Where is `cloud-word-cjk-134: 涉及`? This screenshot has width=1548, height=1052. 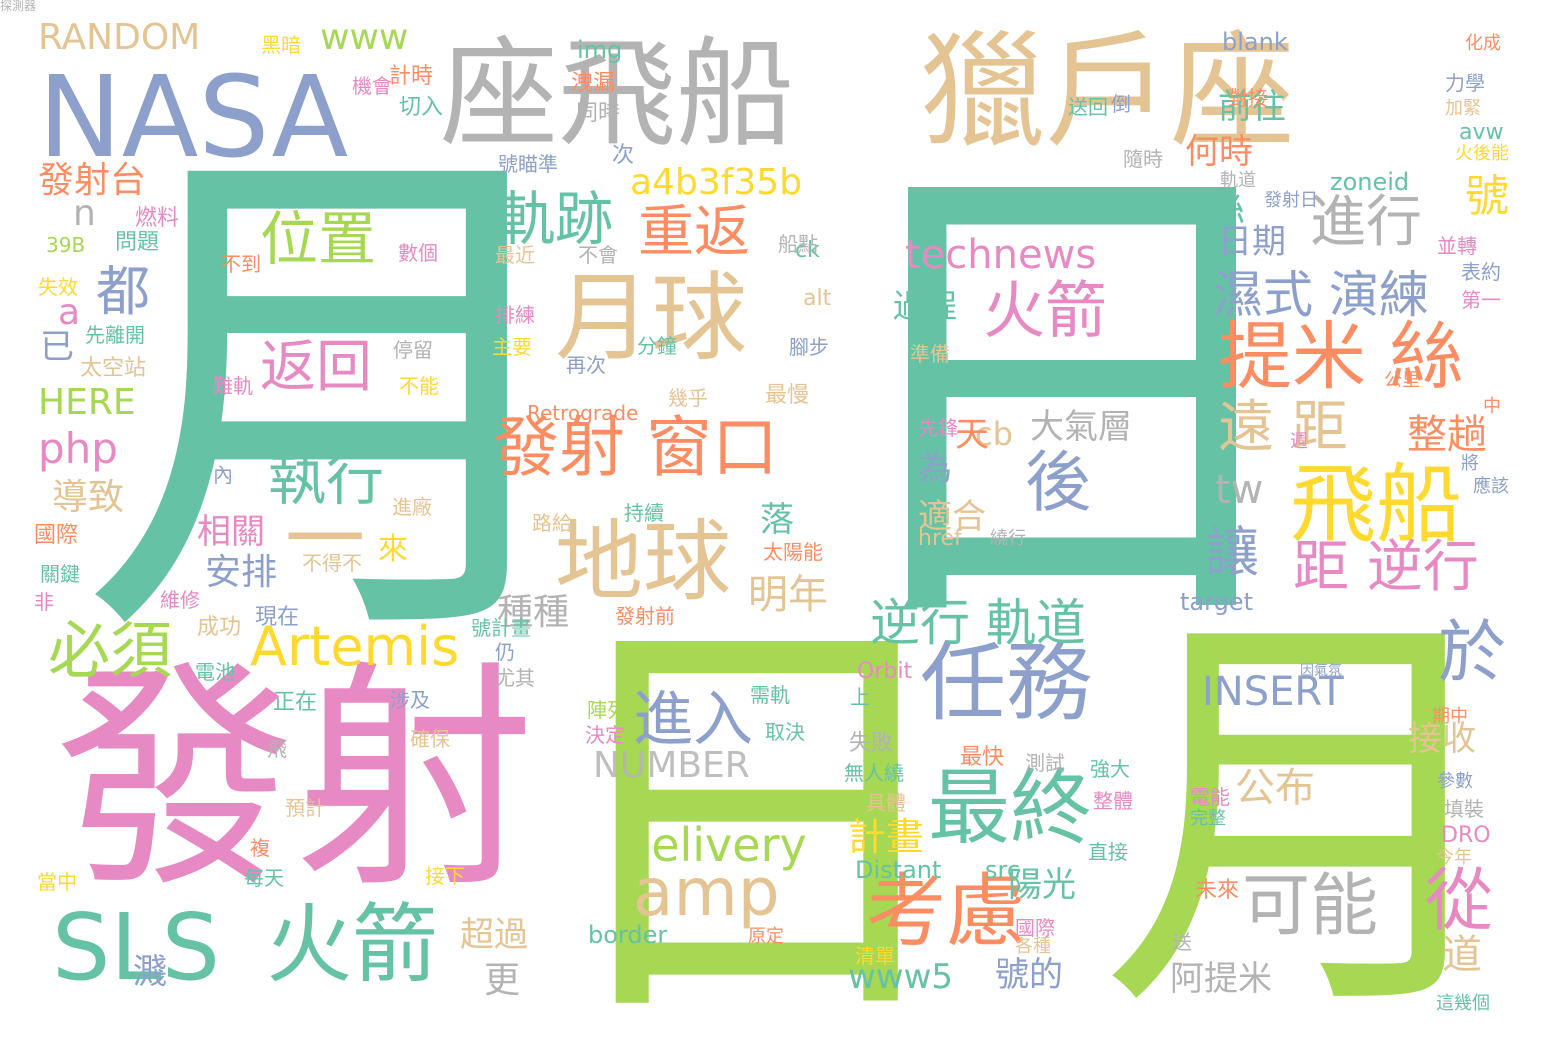
cloud-word-cjk-134: 涉及 is located at coordinates (410, 700).